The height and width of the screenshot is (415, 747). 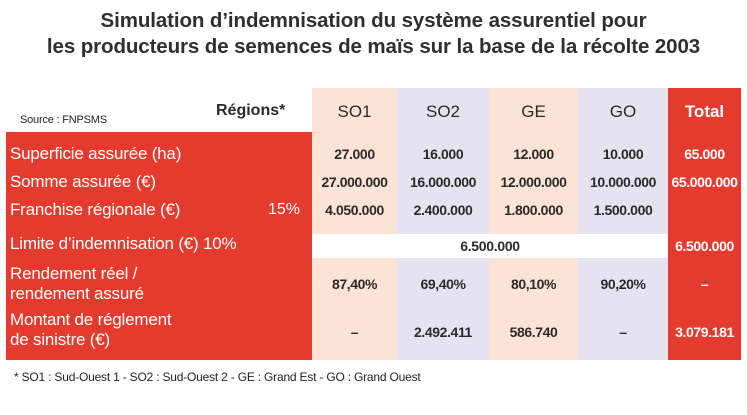 I want to click on header-ge: GE, so click(x=533, y=111).